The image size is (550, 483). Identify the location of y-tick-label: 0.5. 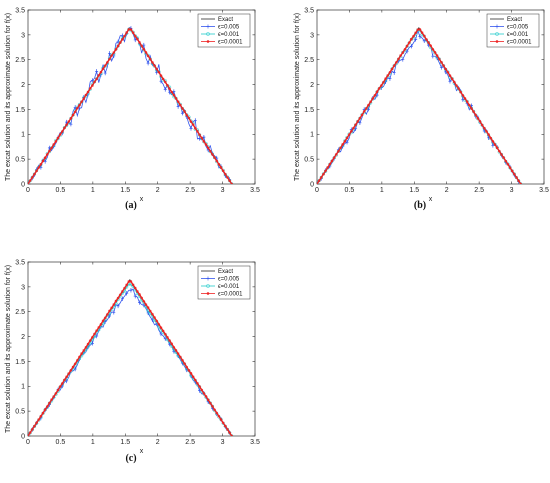
(20, 412).